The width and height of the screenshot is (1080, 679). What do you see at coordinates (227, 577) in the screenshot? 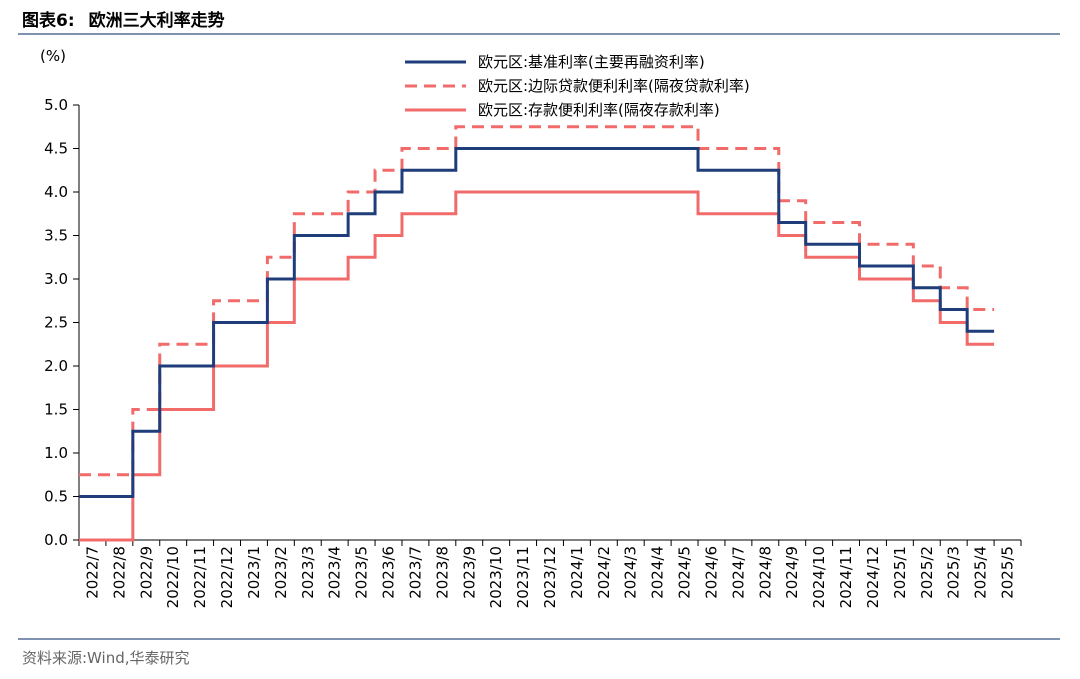
I see `x-tick-label: 2022/12` at bounding box center [227, 577].